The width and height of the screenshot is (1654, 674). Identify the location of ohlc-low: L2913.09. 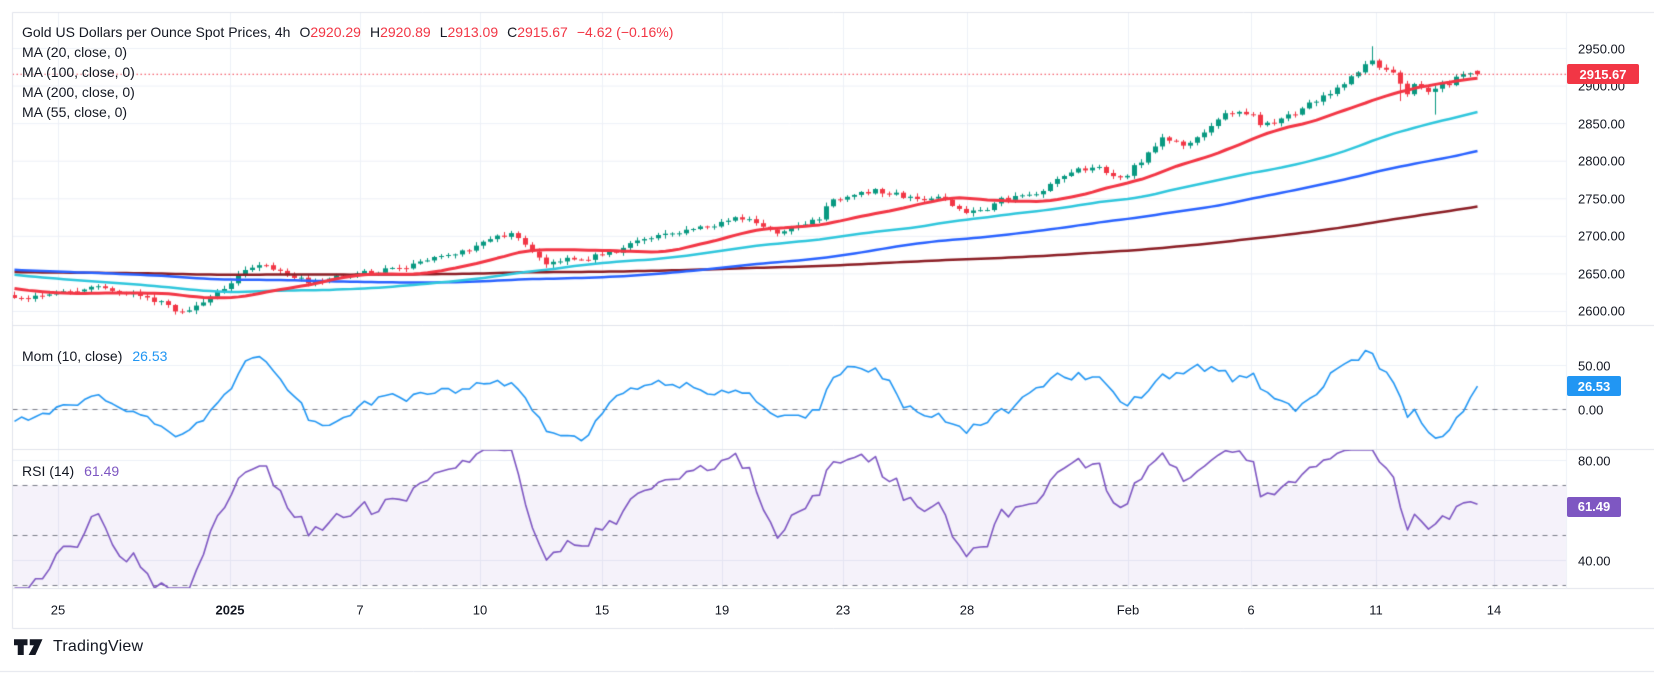
(469, 32).